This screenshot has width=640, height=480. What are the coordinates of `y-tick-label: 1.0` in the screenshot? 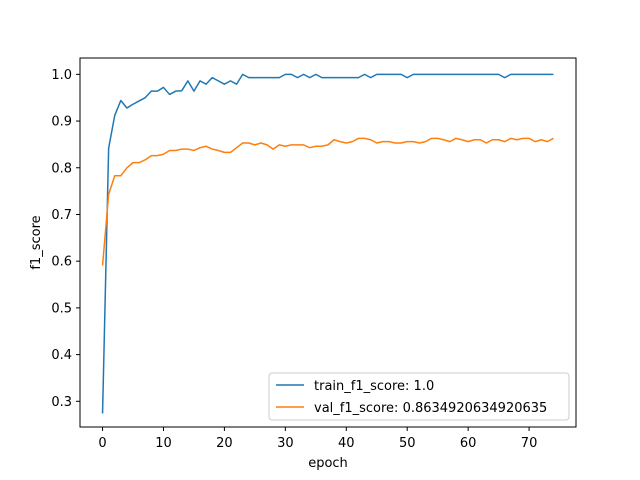 It's located at (61, 75).